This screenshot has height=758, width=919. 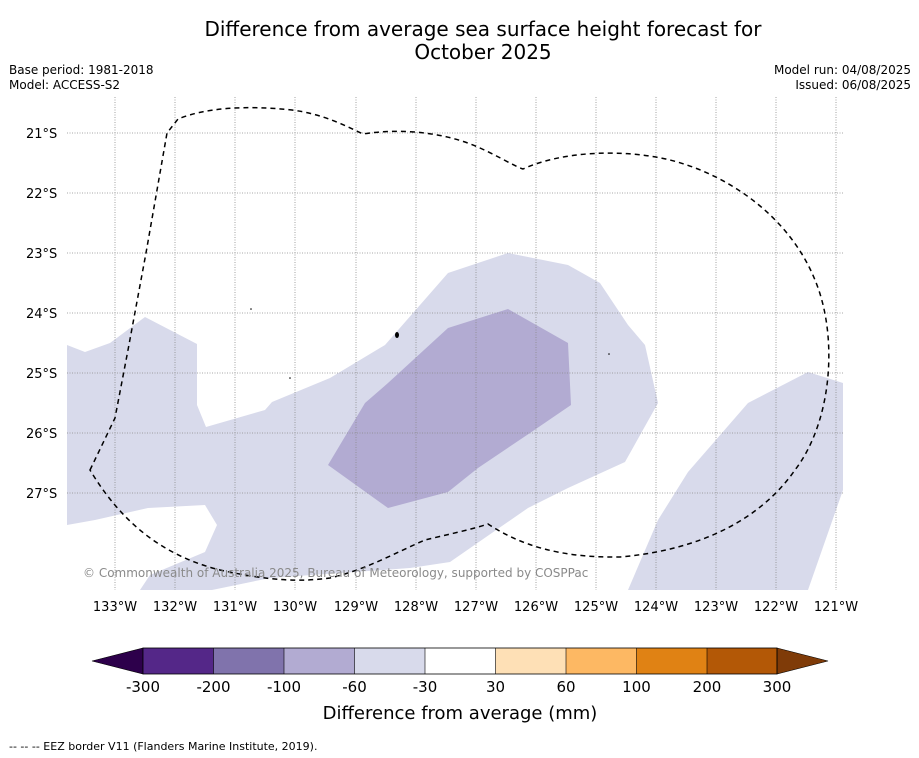 I want to click on lon-label: 129°W, so click(x=356, y=607).